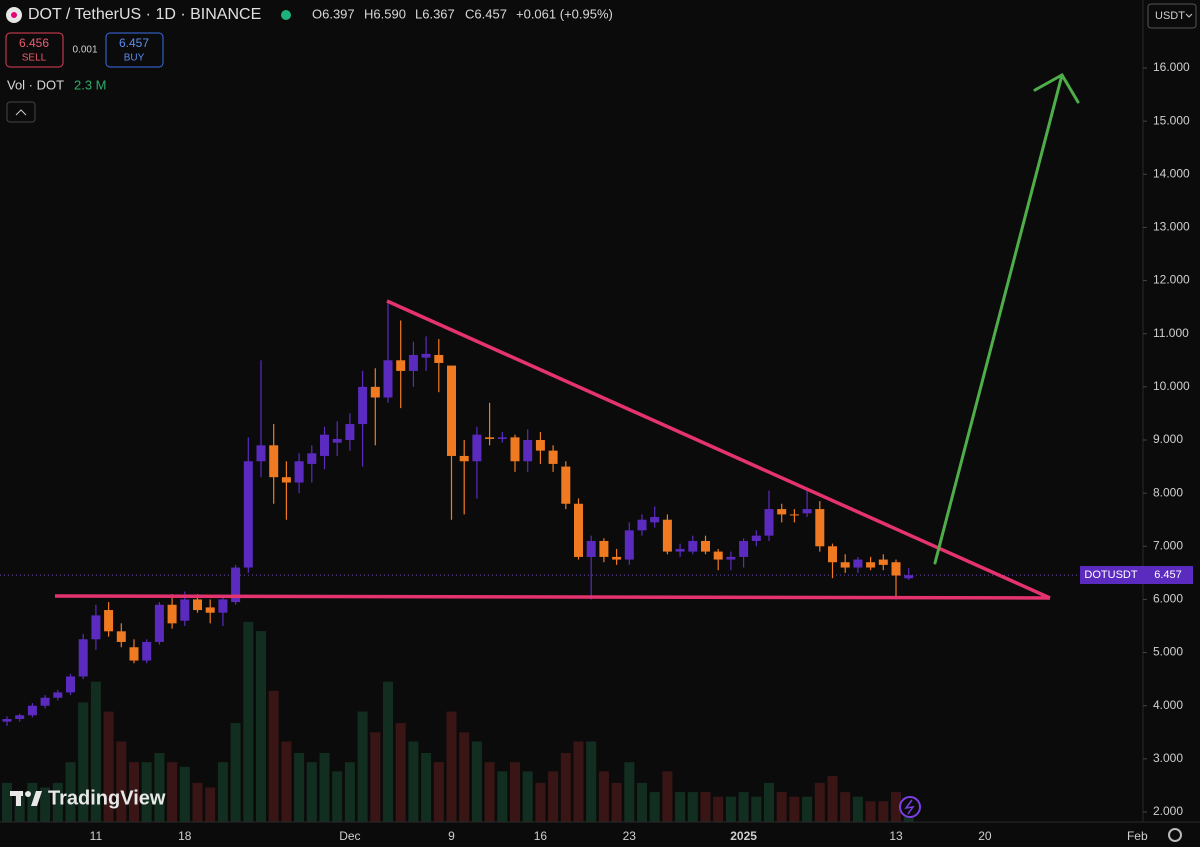 The width and height of the screenshot is (1200, 847). What do you see at coordinates (349, 836) in the screenshot?
I see `x-tick-label: Dec` at bounding box center [349, 836].